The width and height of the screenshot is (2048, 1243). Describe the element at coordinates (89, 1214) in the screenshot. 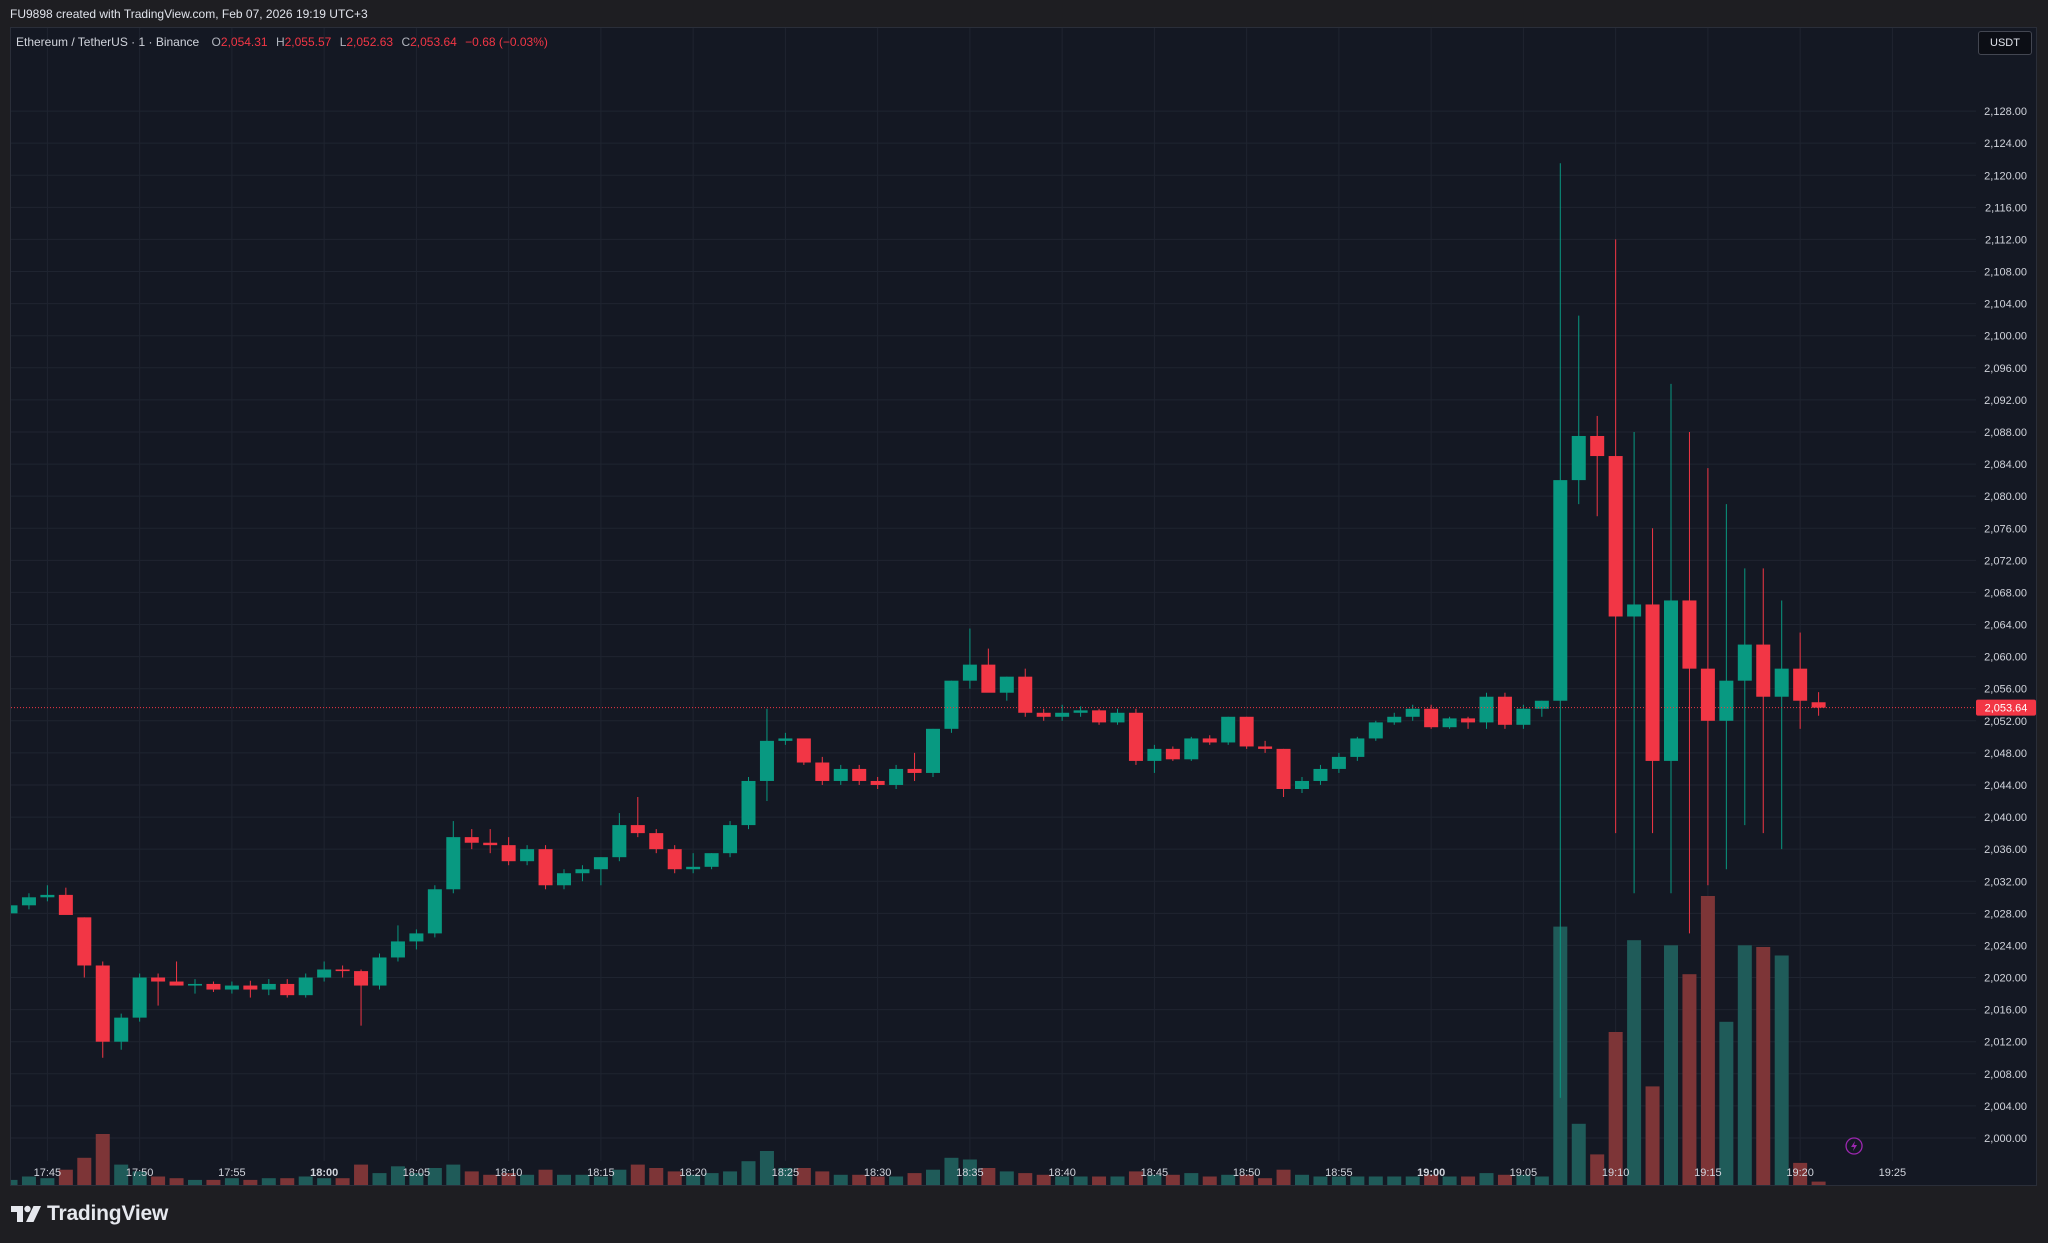

I see `tradingview-brand: TradingView` at that location.